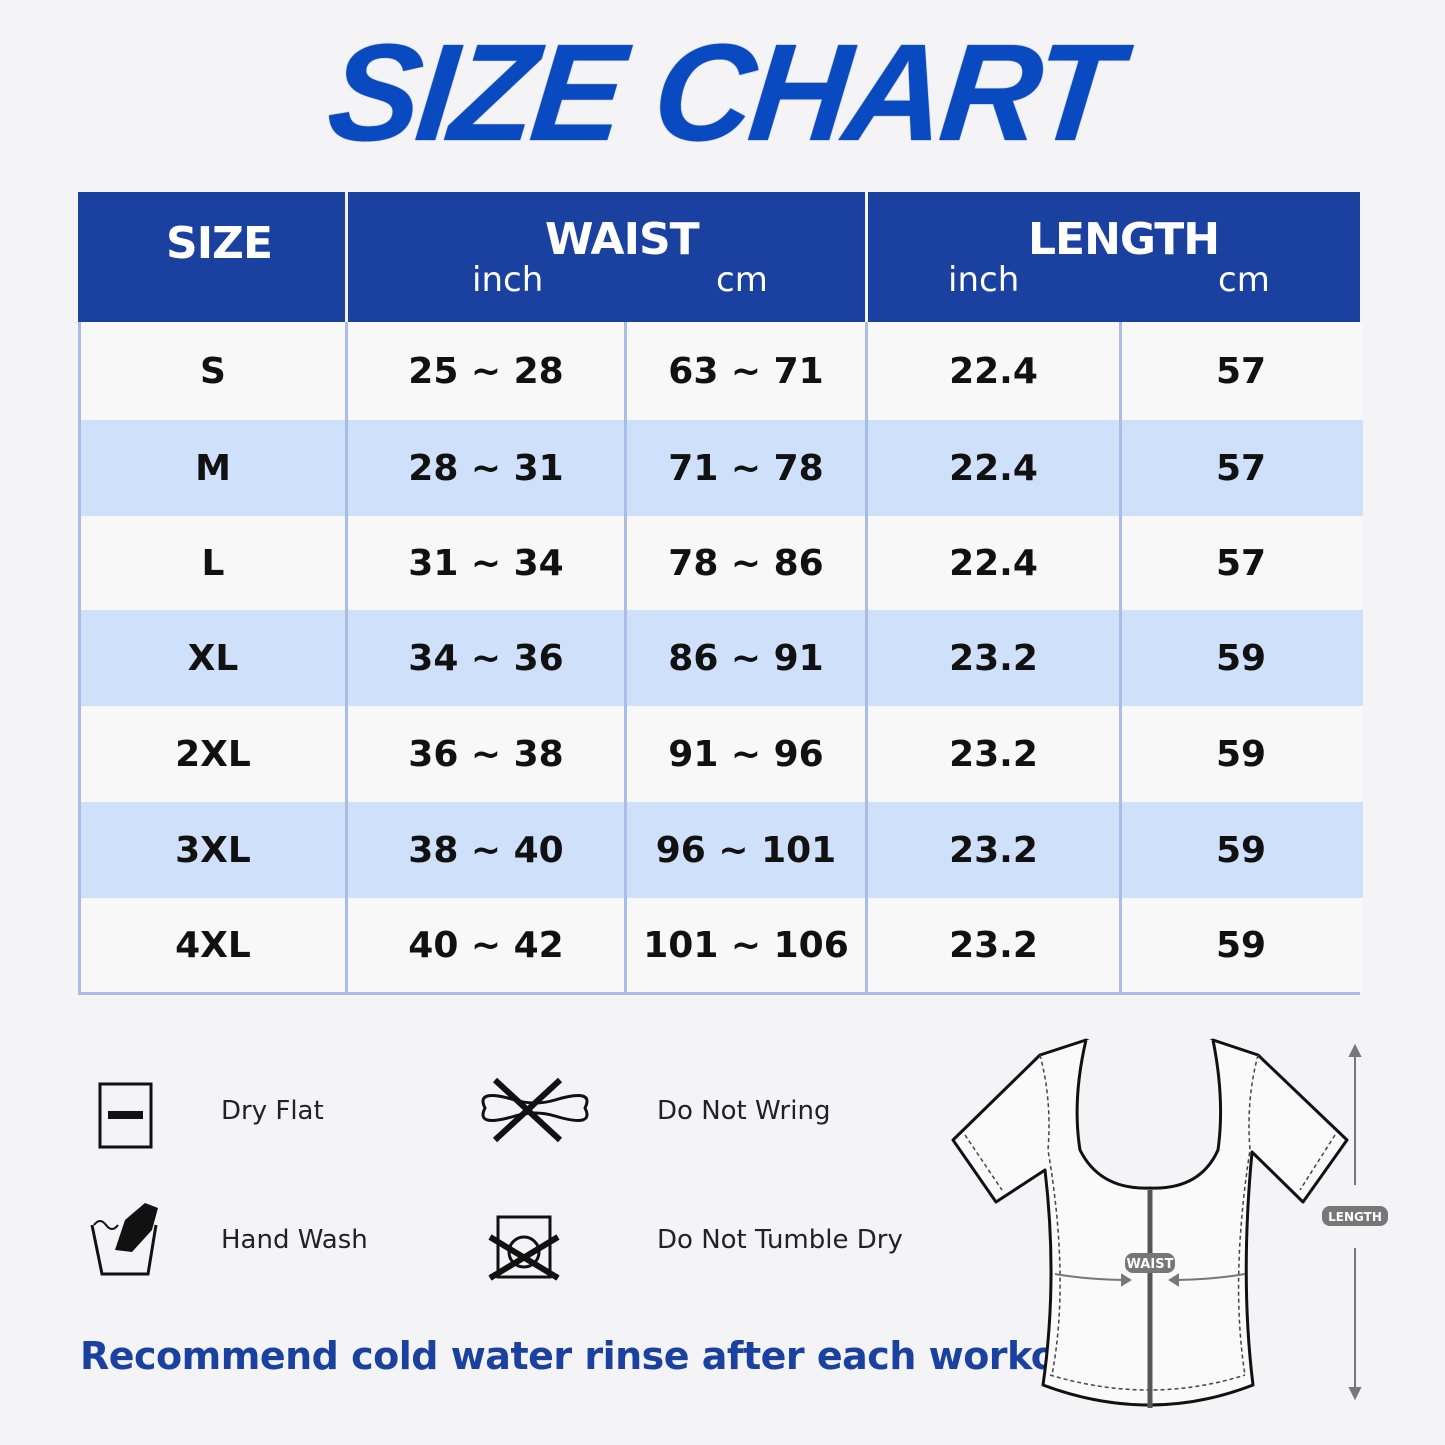 The width and height of the screenshot is (1445, 1445). Describe the element at coordinates (487, 468) in the screenshot. I see `cell-waist-inch: 28 ~ 31` at that location.